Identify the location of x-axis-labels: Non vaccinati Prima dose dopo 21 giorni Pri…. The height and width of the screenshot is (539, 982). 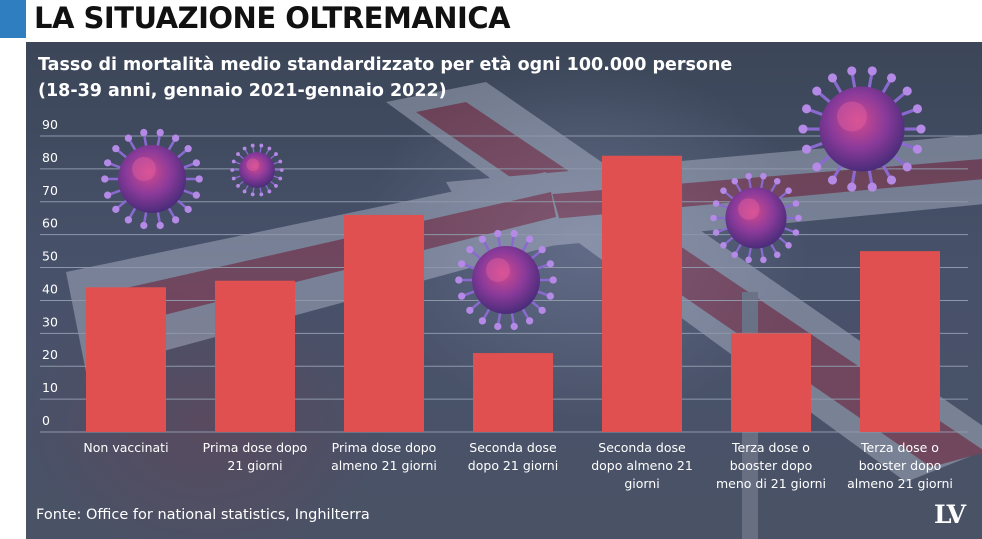
(517, 465).